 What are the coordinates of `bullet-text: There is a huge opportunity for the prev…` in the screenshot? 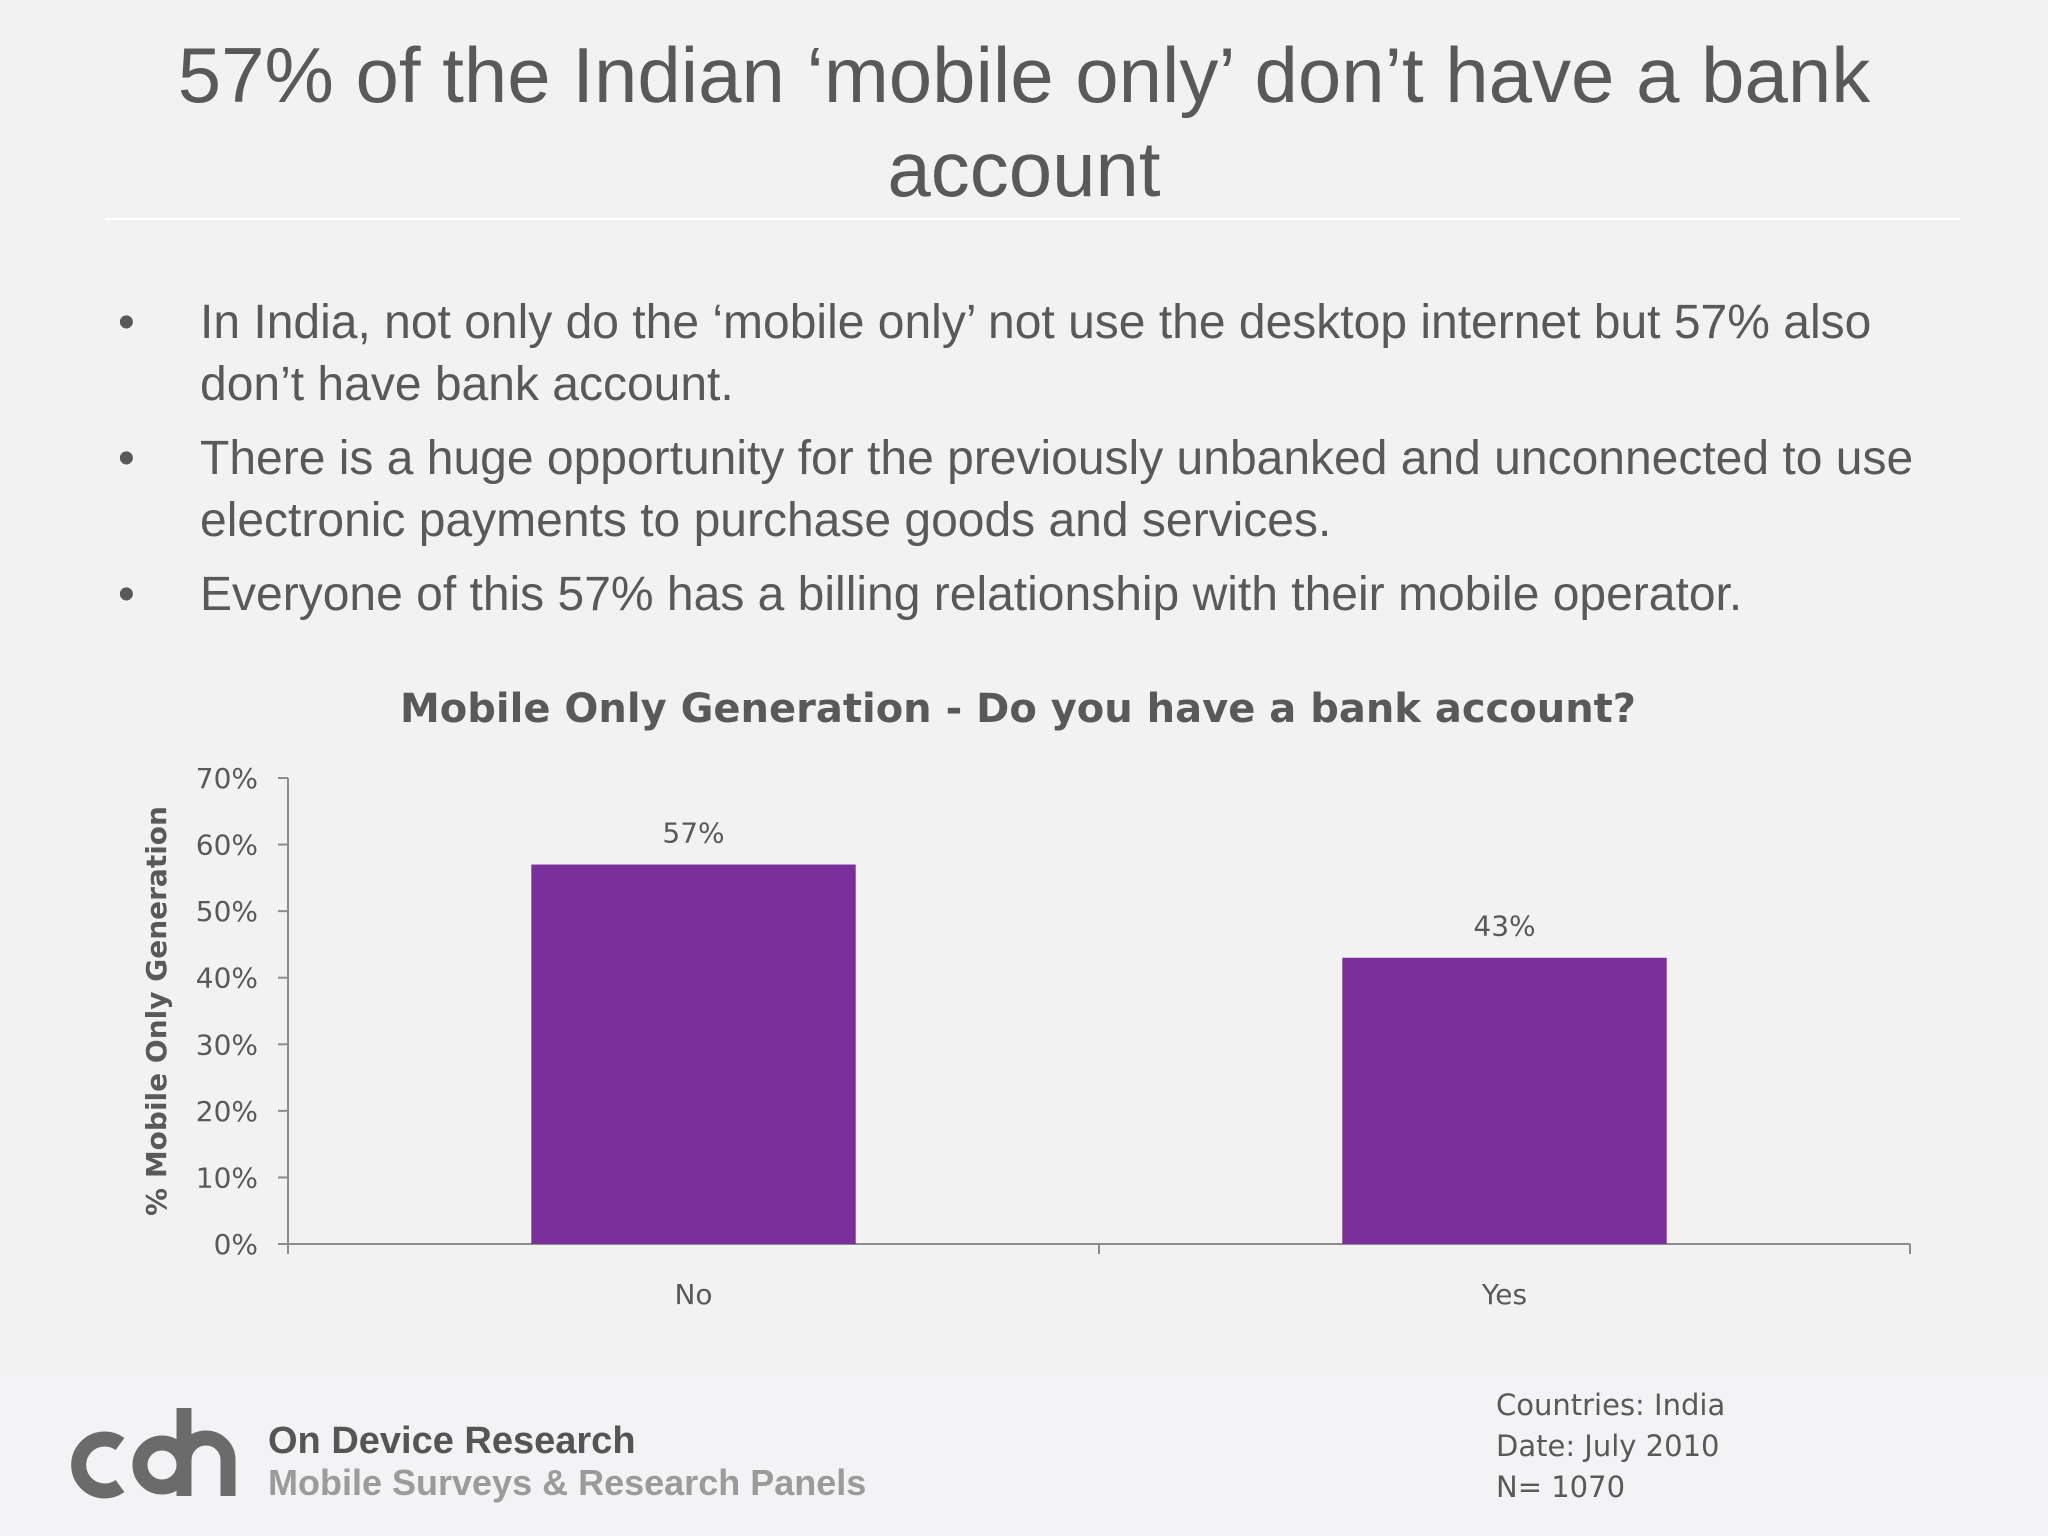 It's located at (1057, 489).